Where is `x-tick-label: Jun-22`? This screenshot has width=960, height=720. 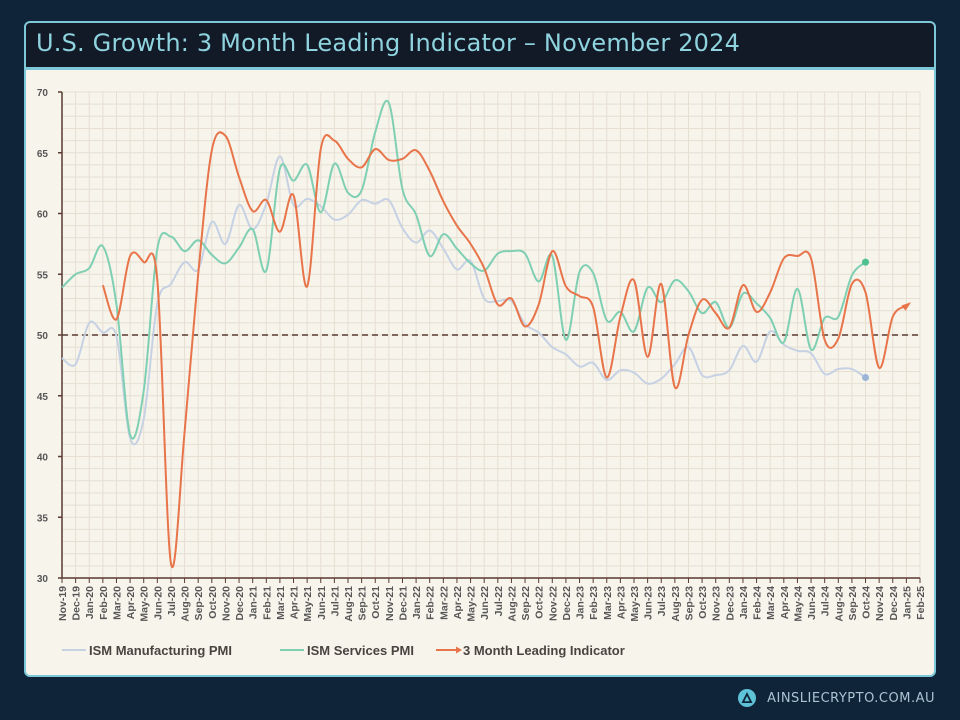
x-tick-label: Jun-22 is located at coordinates (485, 603).